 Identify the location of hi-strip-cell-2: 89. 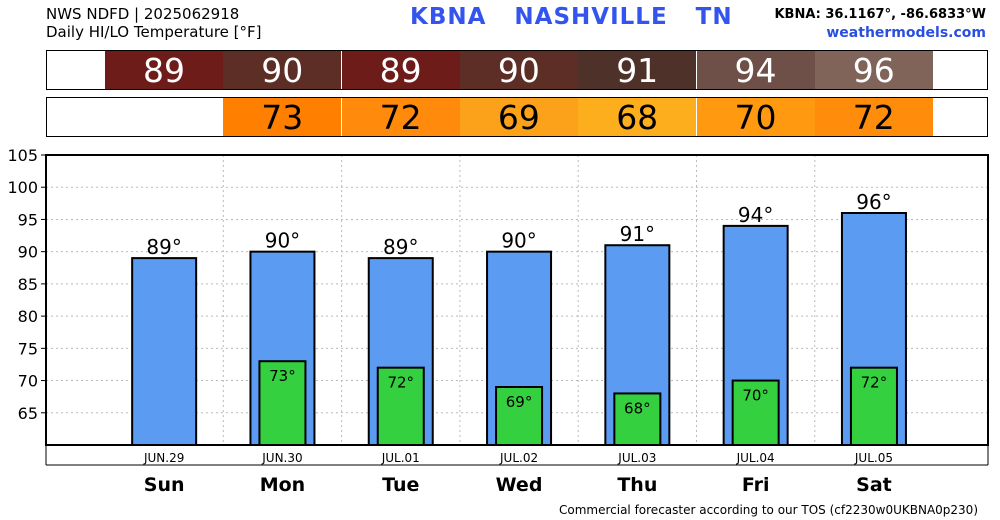
(400, 70).